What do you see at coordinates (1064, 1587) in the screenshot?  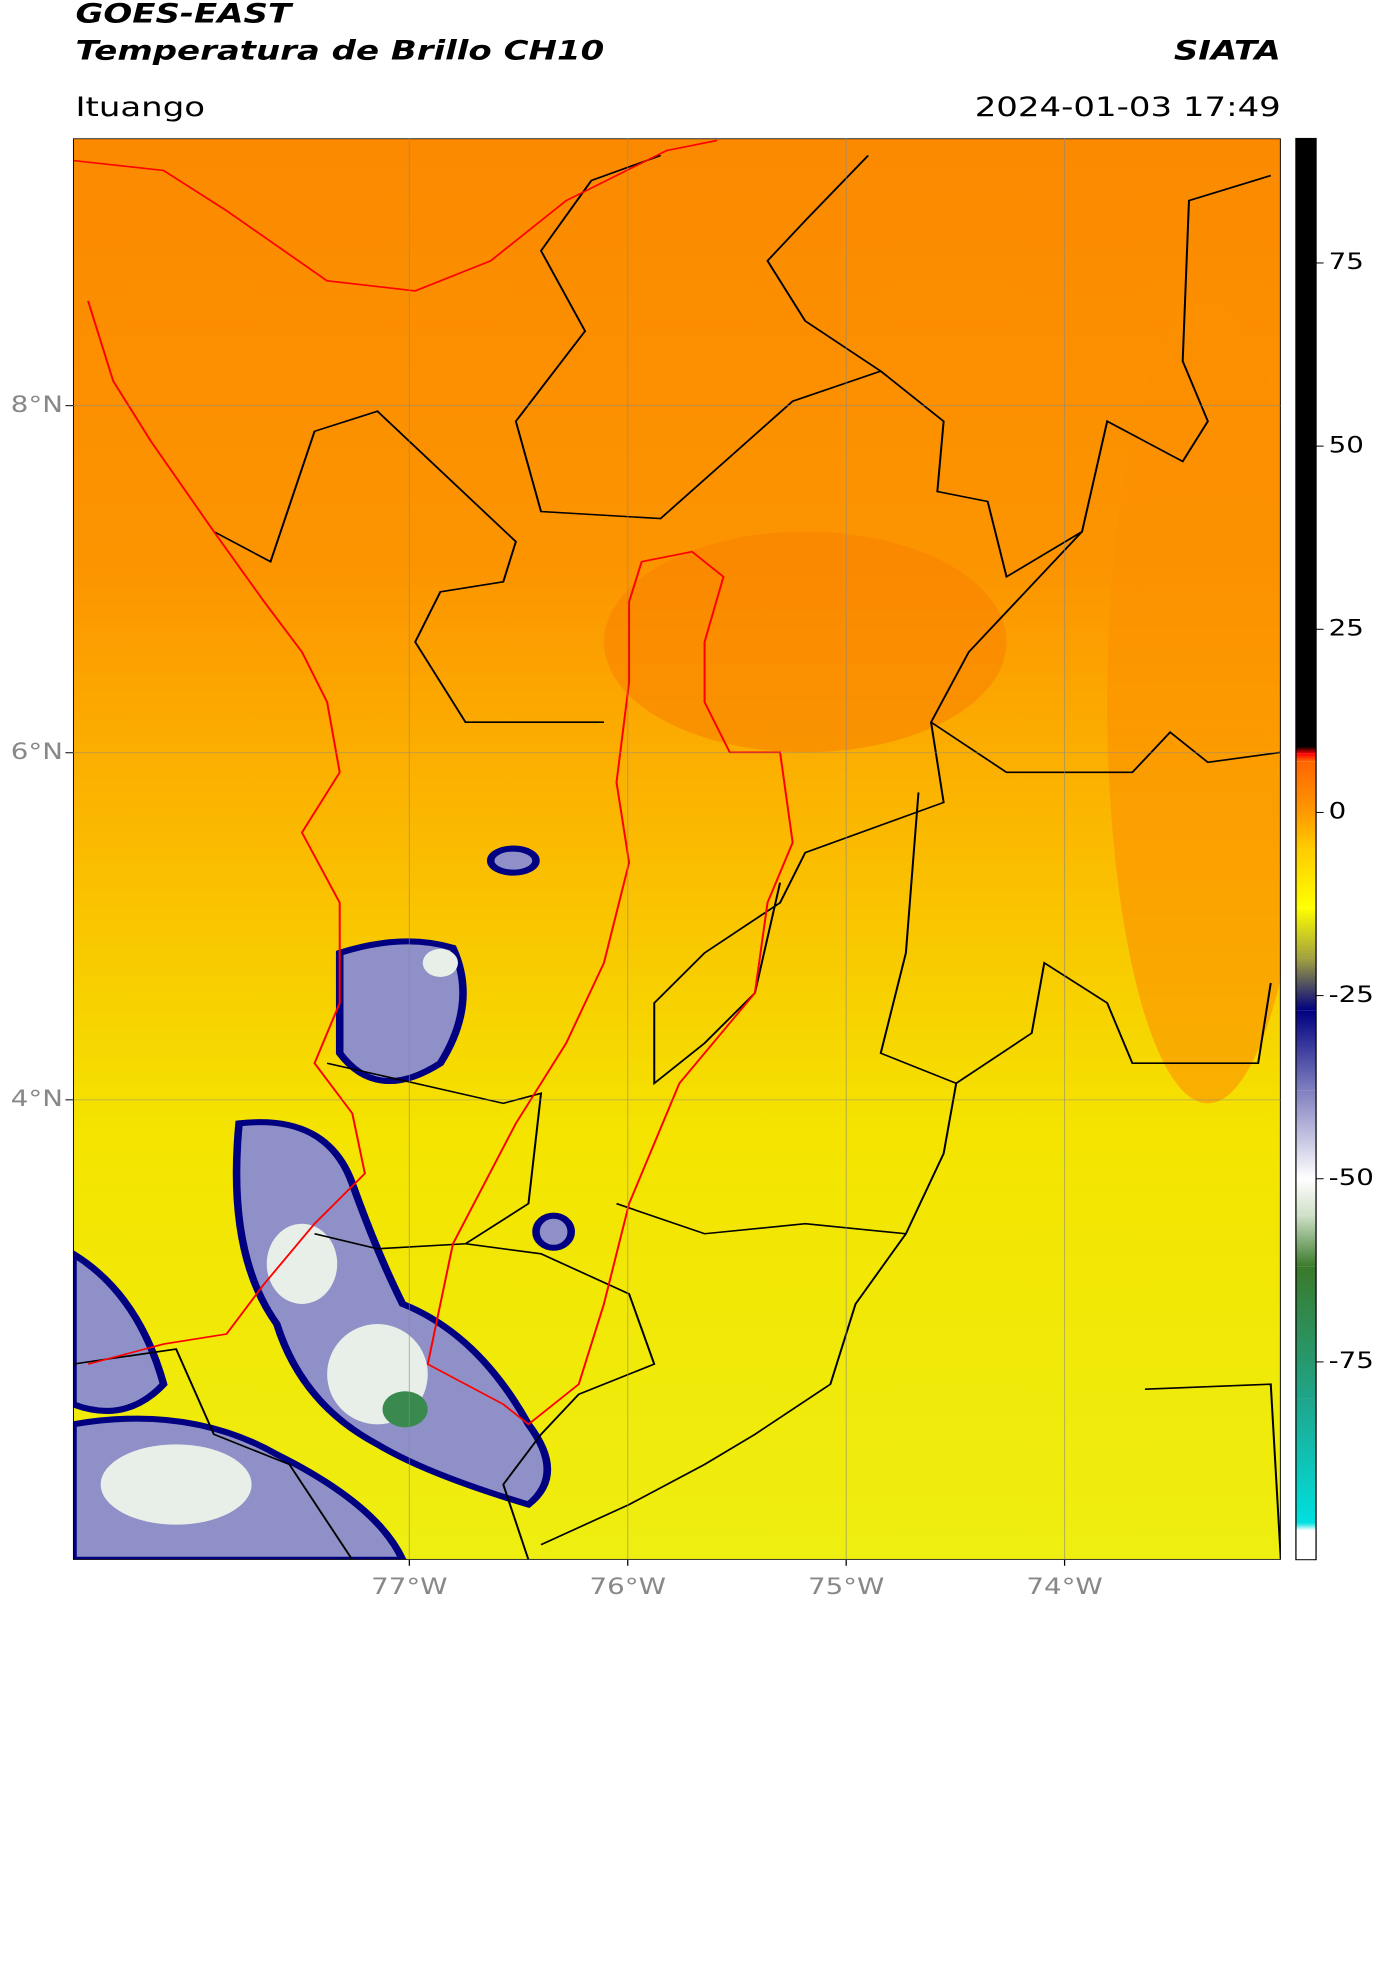 I see `x-tick-label: 74°W` at bounding box center [1064, 1587].